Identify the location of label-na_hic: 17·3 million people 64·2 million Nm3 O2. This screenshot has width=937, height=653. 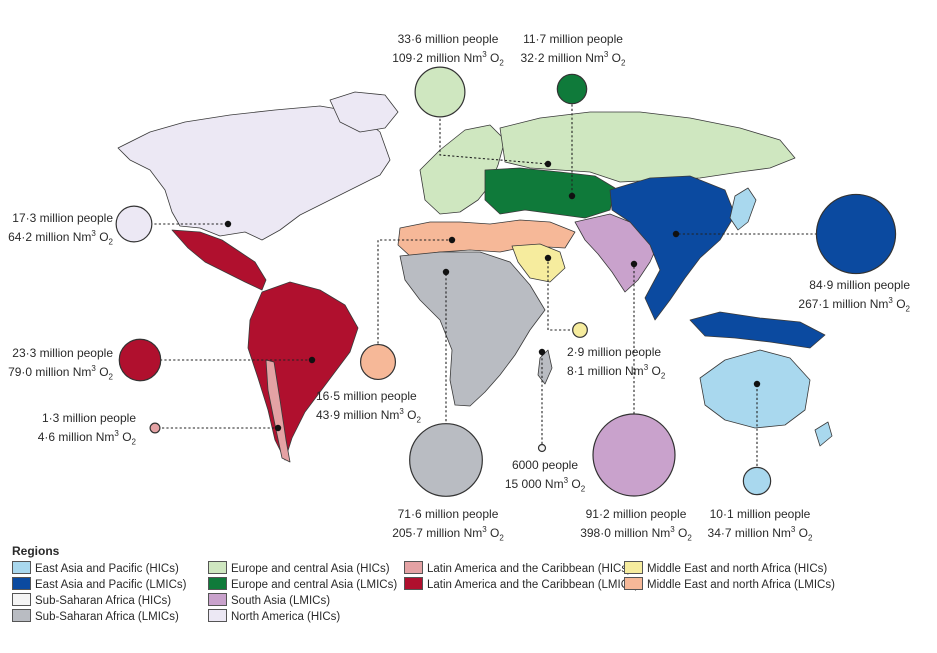
(60, 230).